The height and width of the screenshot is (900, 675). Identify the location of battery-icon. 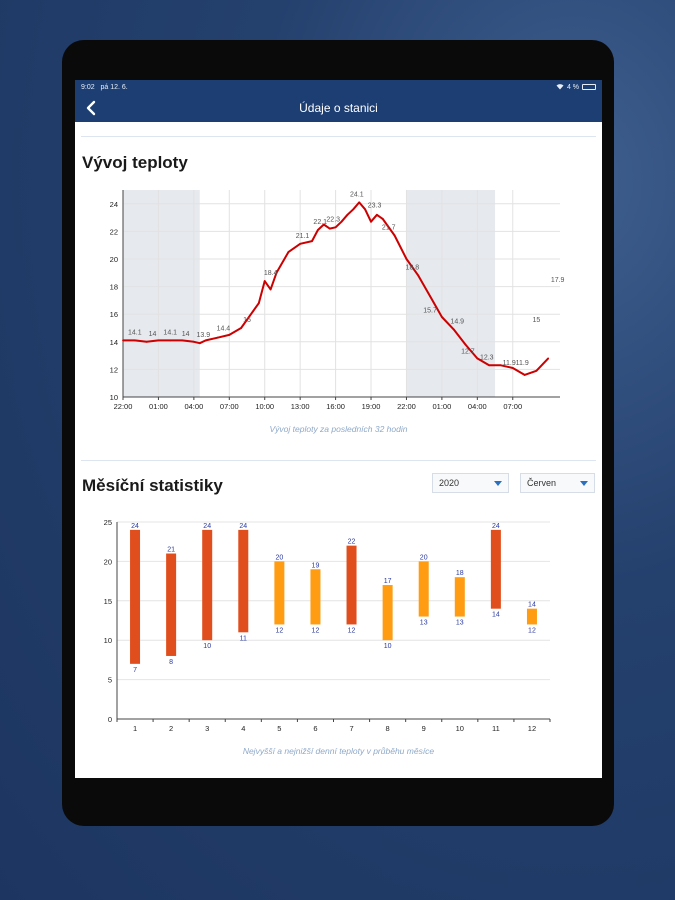
(589, 87).